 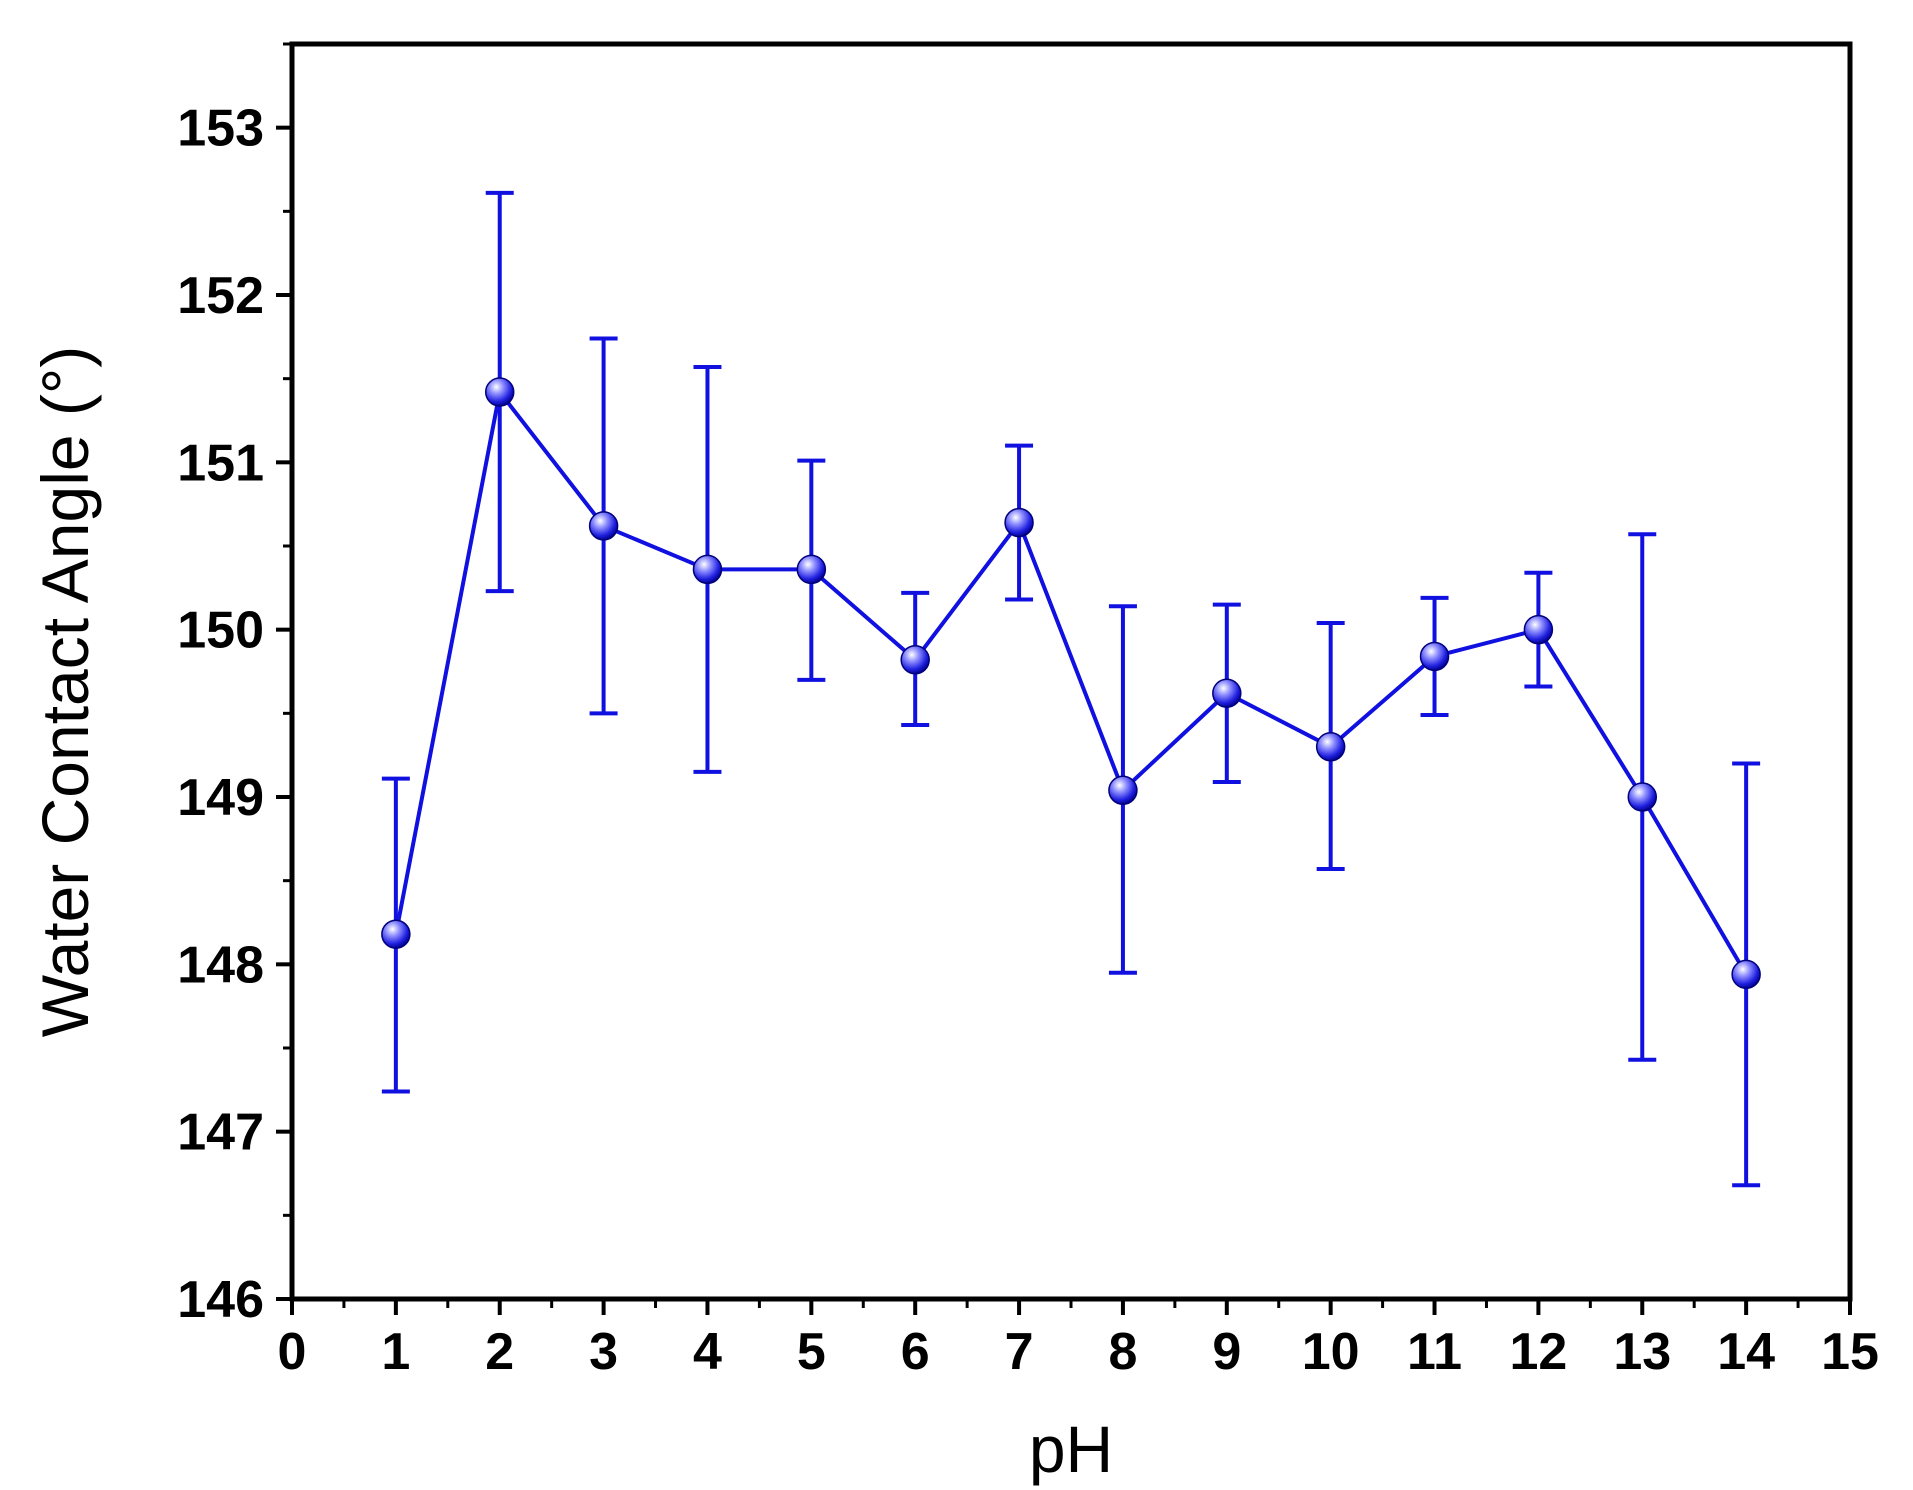 I want to click on y-axis-title: Water Contact Angle (°), so click(x=65, y=692).